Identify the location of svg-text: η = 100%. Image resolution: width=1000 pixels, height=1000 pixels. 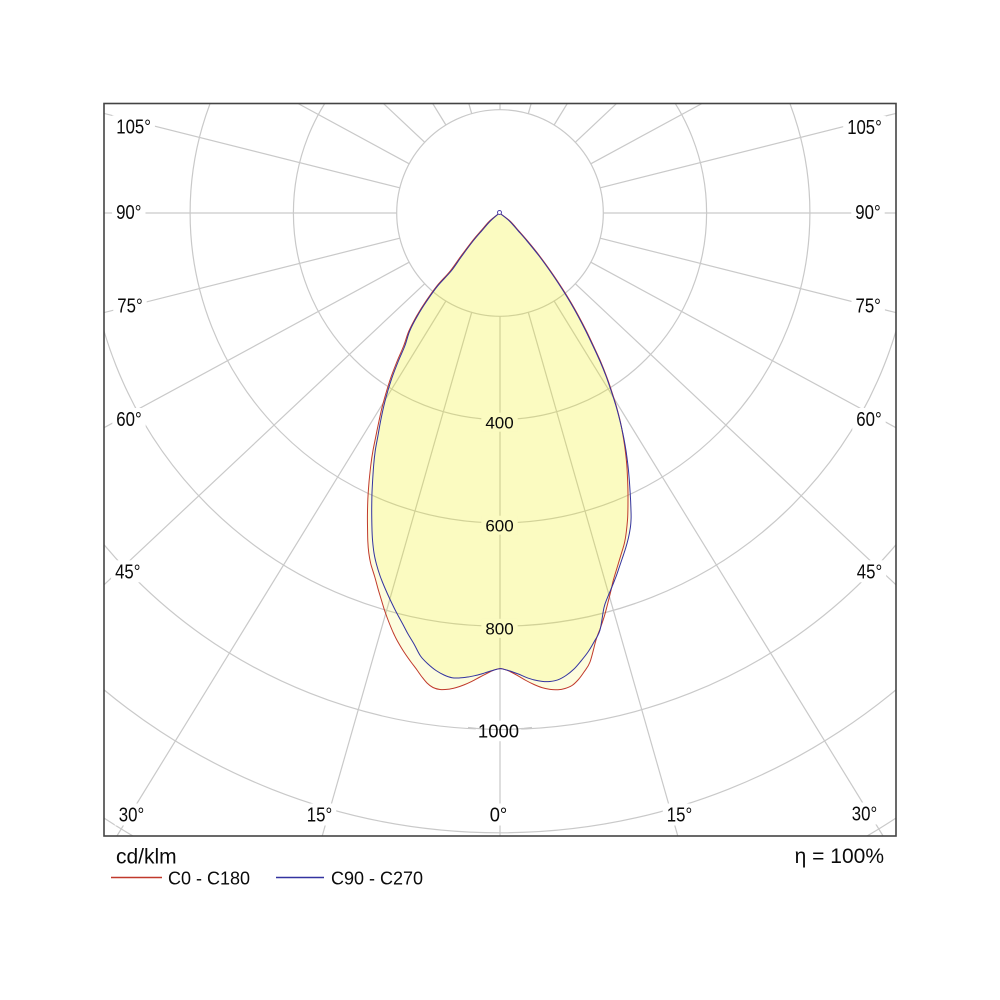
(839, 856).